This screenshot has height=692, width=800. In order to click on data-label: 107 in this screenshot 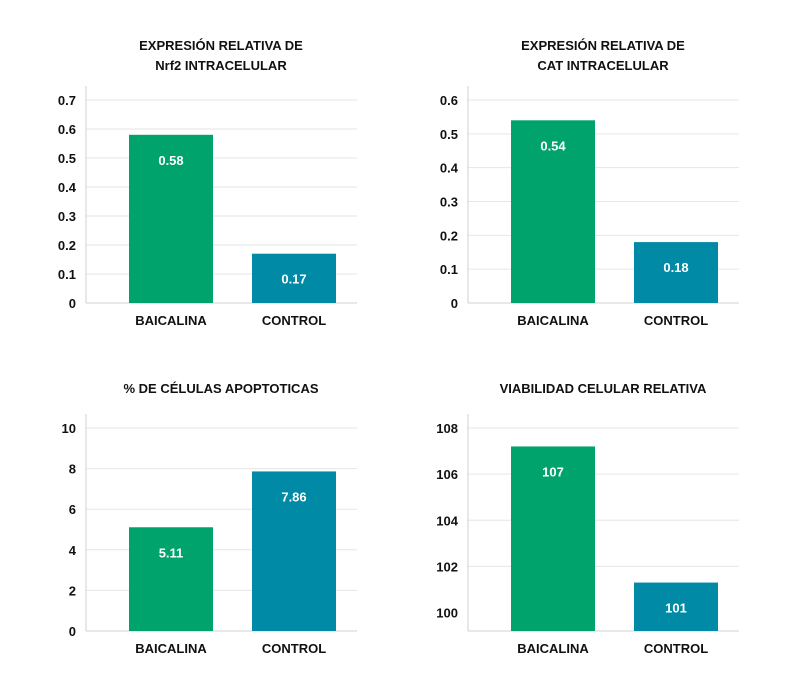, I will do `click(553, 471)`.